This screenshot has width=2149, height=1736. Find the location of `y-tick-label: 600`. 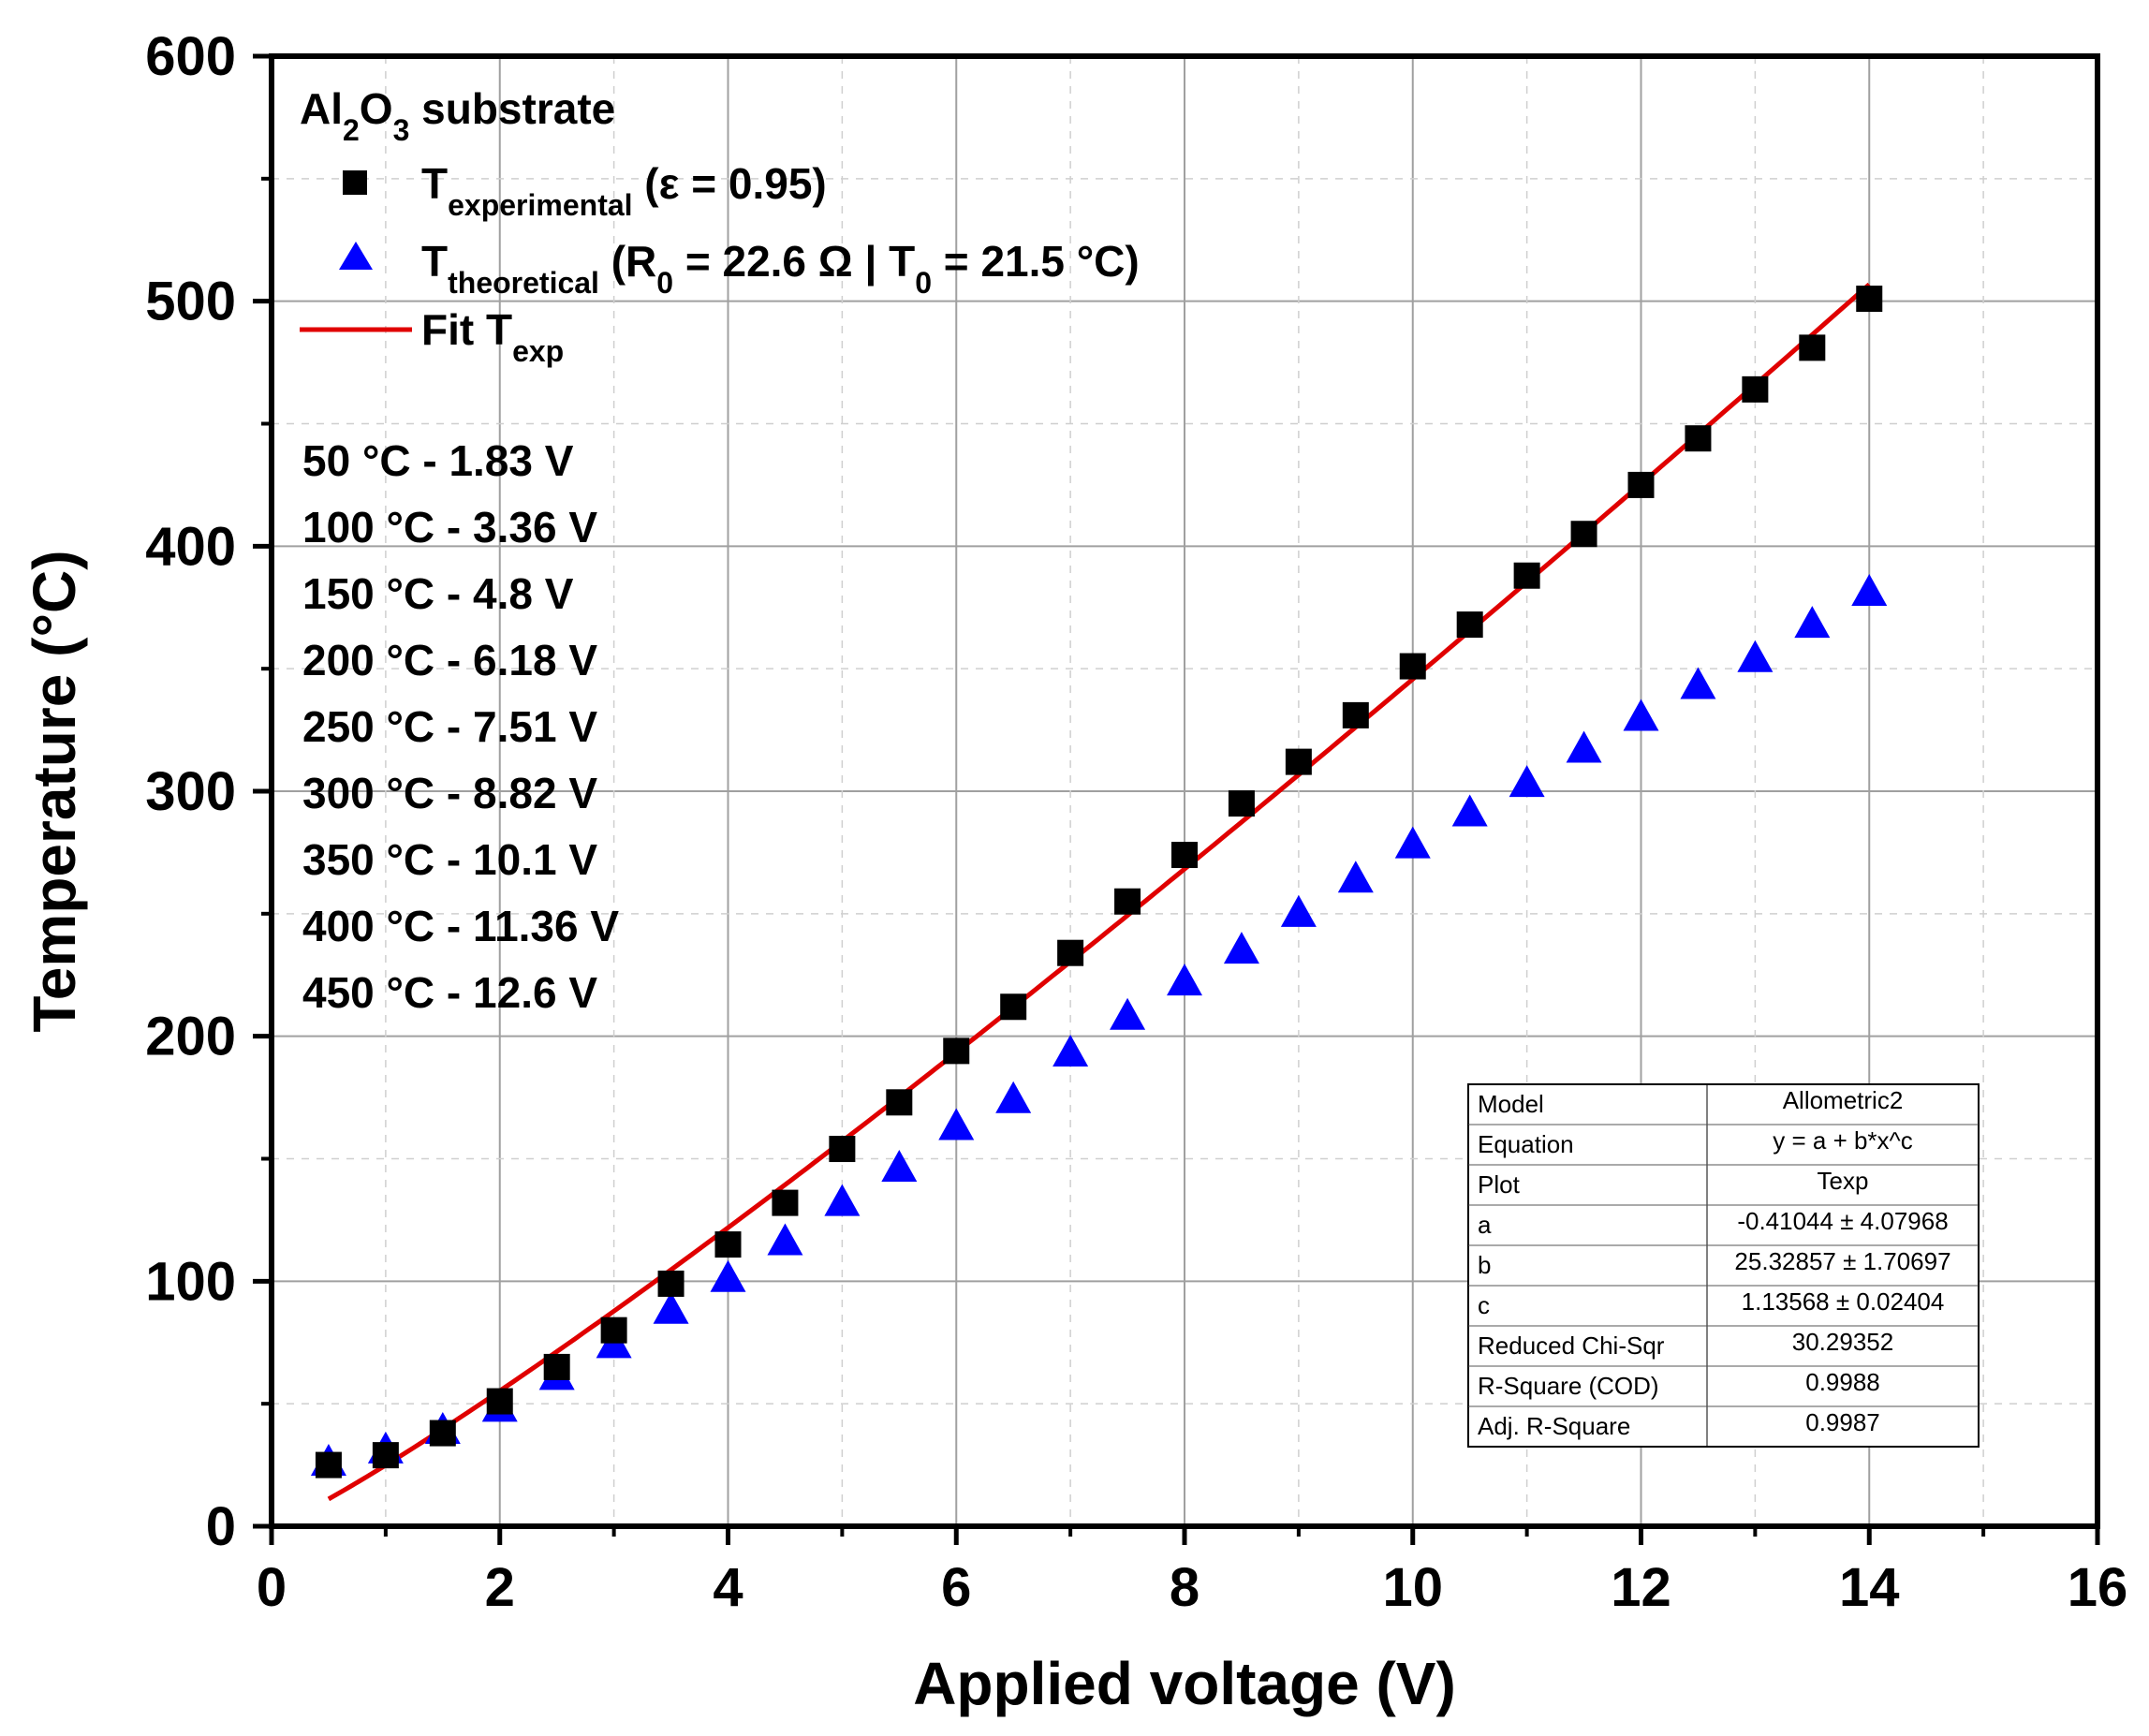

y-tick-label: 600 is located at coordinates (190, 56).